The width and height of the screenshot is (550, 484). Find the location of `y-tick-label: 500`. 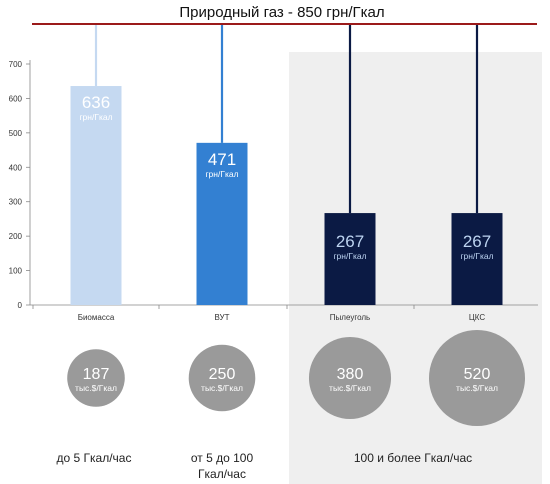

y-tick-label: 500 is located at coordinates (16, 133).